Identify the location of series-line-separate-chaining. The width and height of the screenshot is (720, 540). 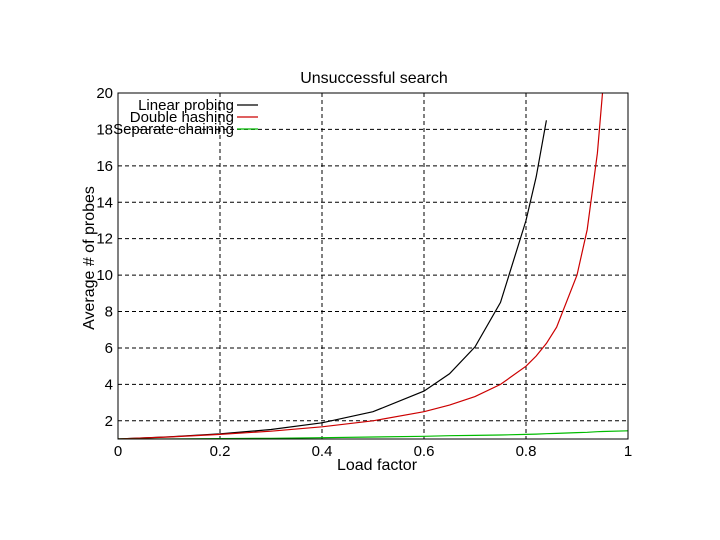
(373, 434).